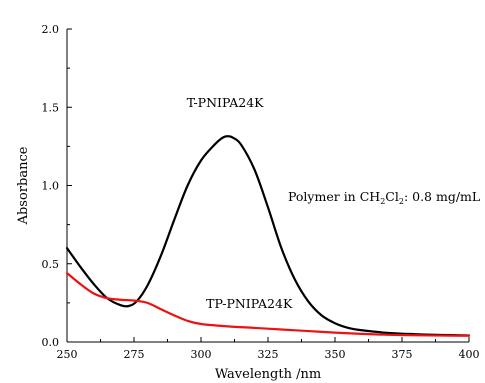  I want to click on x-tick-label: 375, so click(402, 354).